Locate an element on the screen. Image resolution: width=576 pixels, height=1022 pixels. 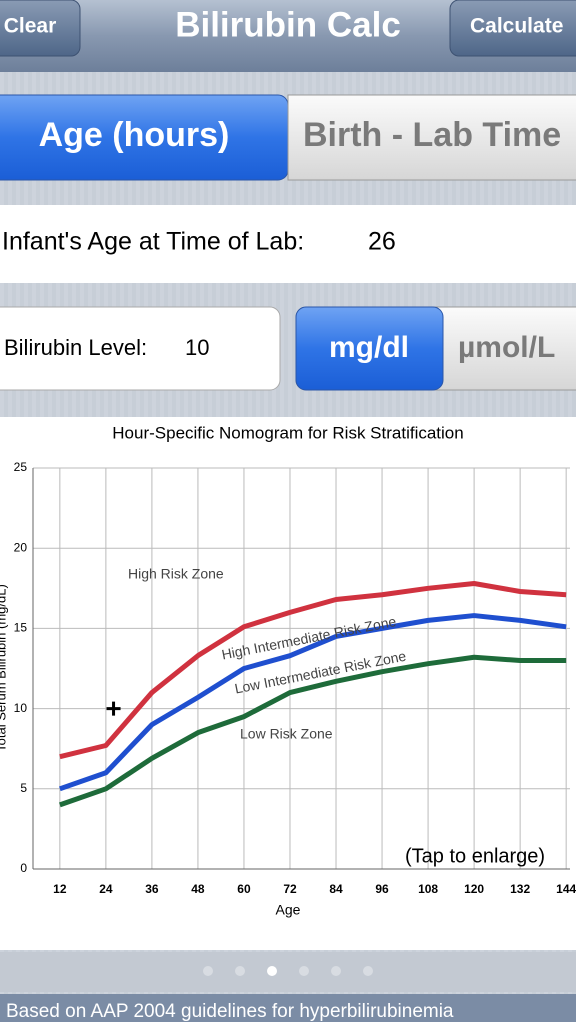
unit-label: mg/dl is located at coordinates (369, 347).